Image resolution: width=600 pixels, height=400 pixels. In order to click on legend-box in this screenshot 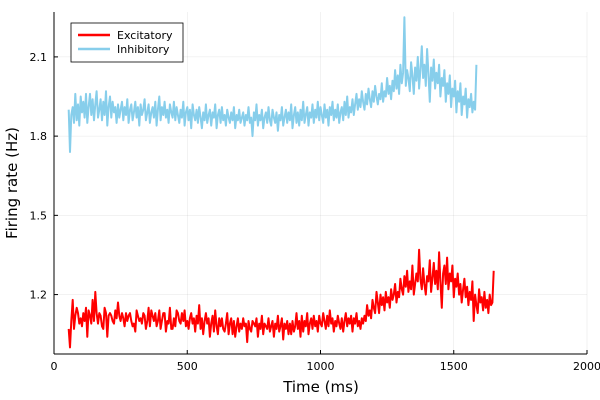, I will do `click(127, 42)`.